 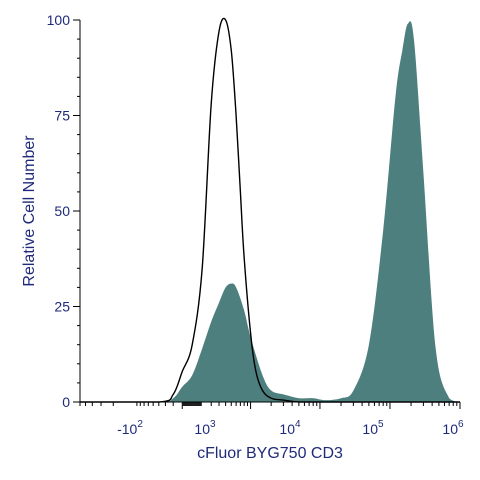 What do you see at coordinates (59, 20) in the screenshot?
I see `y-tick-label: 100` at bounding box center [59, 20].